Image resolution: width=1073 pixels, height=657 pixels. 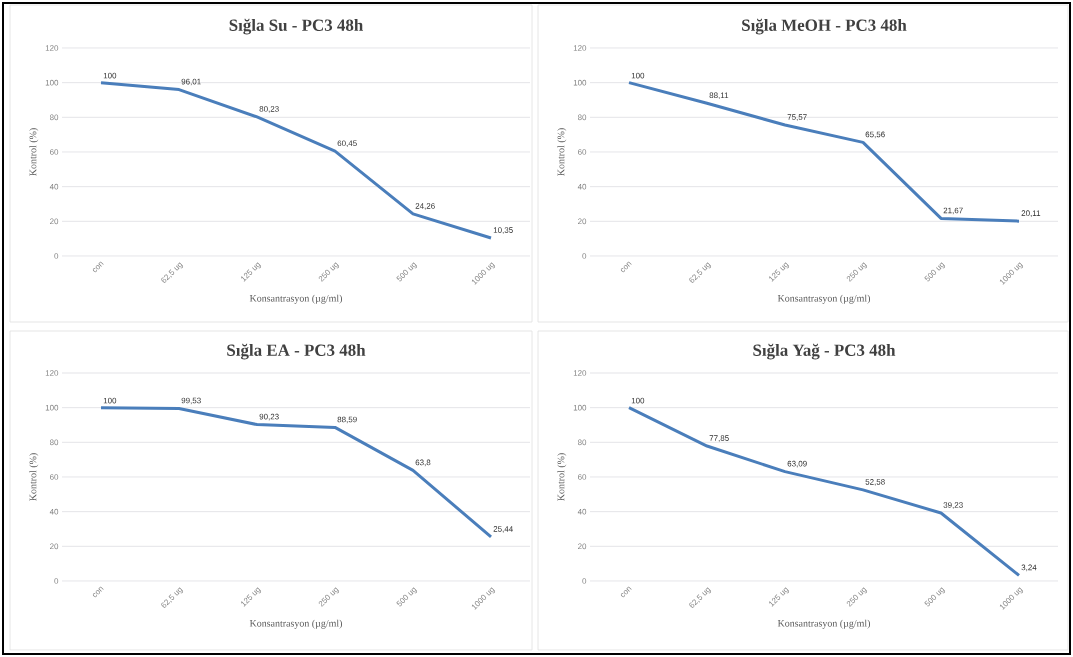 What do you see at coordinates (296, 26) in the screenshot?
I see `chart-title: Sığla Su - PC3 48h` at bounding box center [296, 26].